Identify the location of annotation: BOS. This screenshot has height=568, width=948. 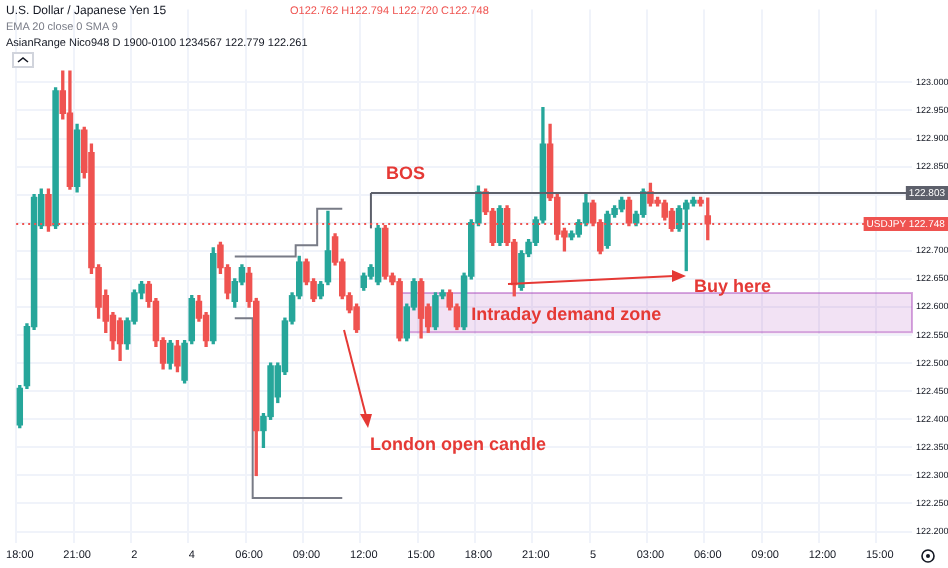
(406, 173).